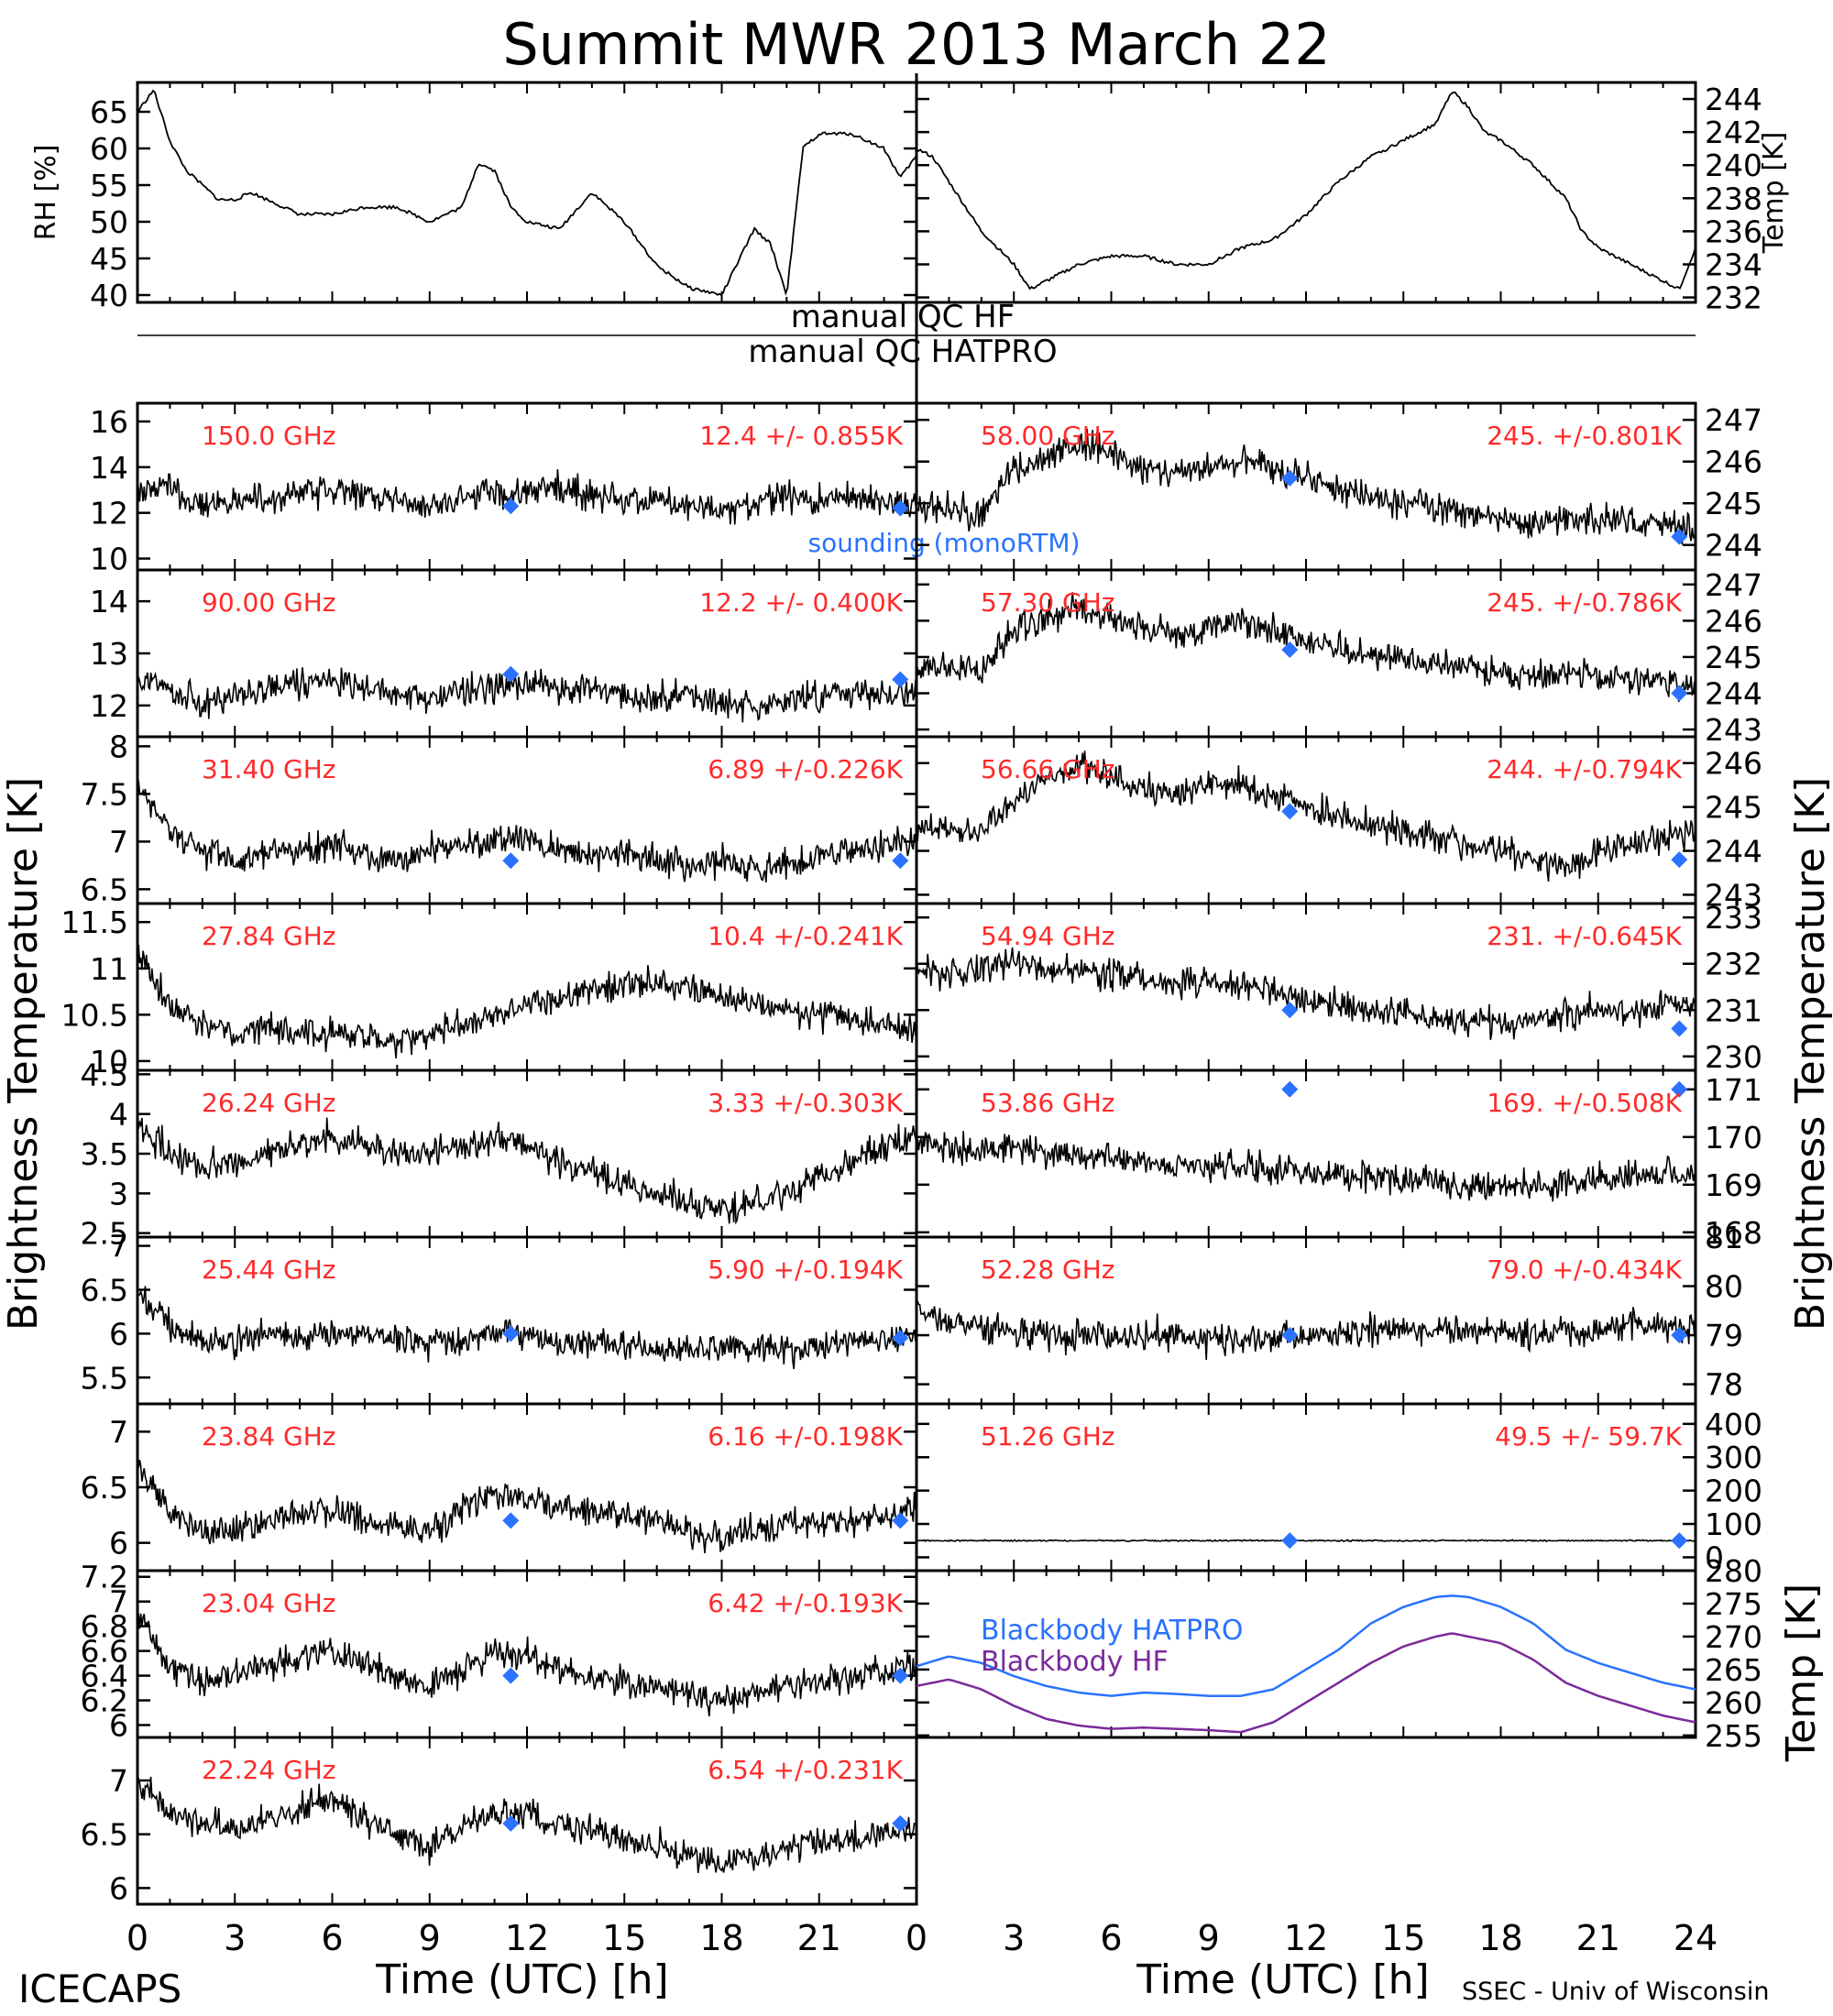  Describe the element at coordinates (521, 1979) in the screenshot. I see `xlabel-left: Time (UTC) [h]` at that location.